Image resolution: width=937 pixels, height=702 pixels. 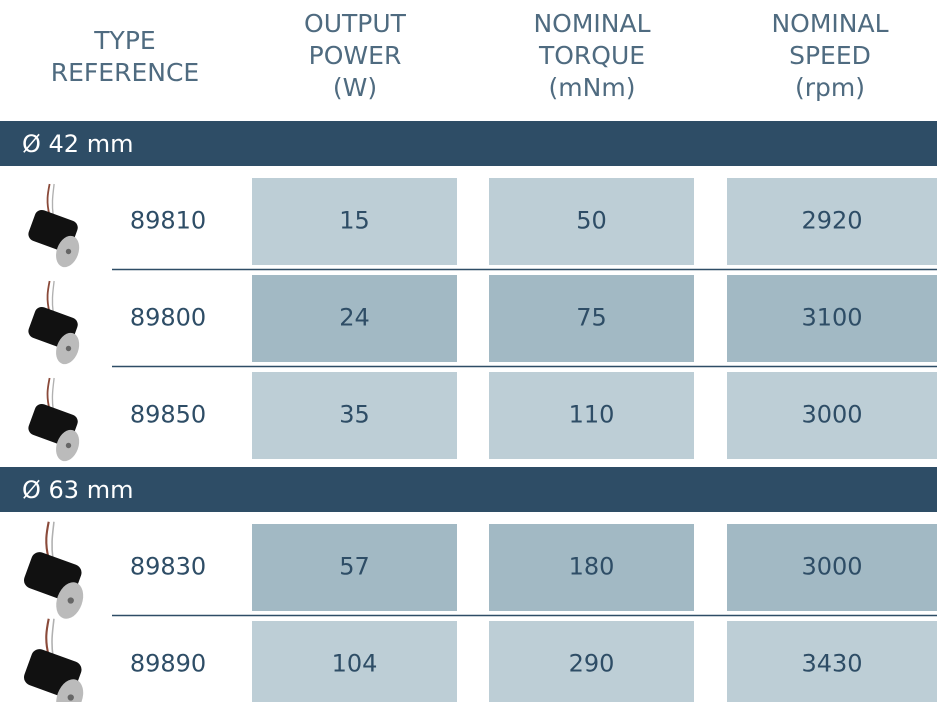 I want to click on value: 110, so click(x=592, y=415).